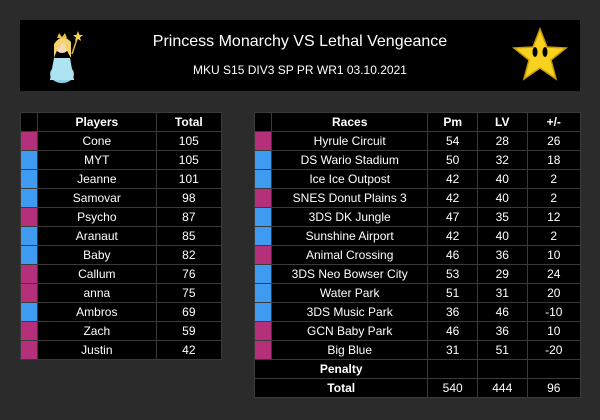 This screenshot has width=600, height=420. Describe the element at coordinates (189, 160) in the screenshot. I see `player-total: 105` at that location.